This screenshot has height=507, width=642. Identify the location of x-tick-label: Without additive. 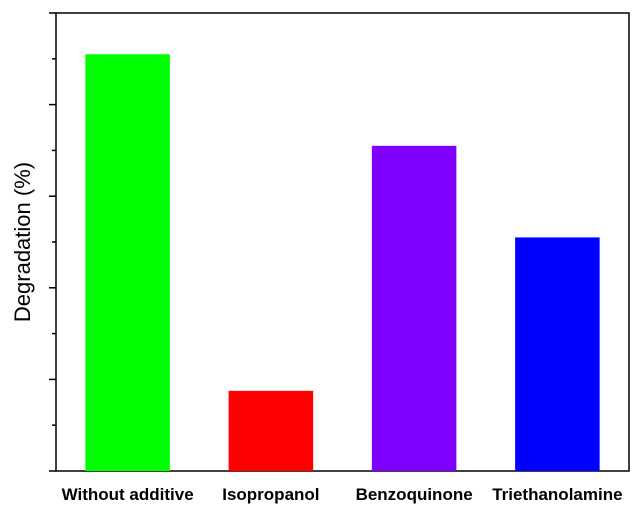
(128, 494).